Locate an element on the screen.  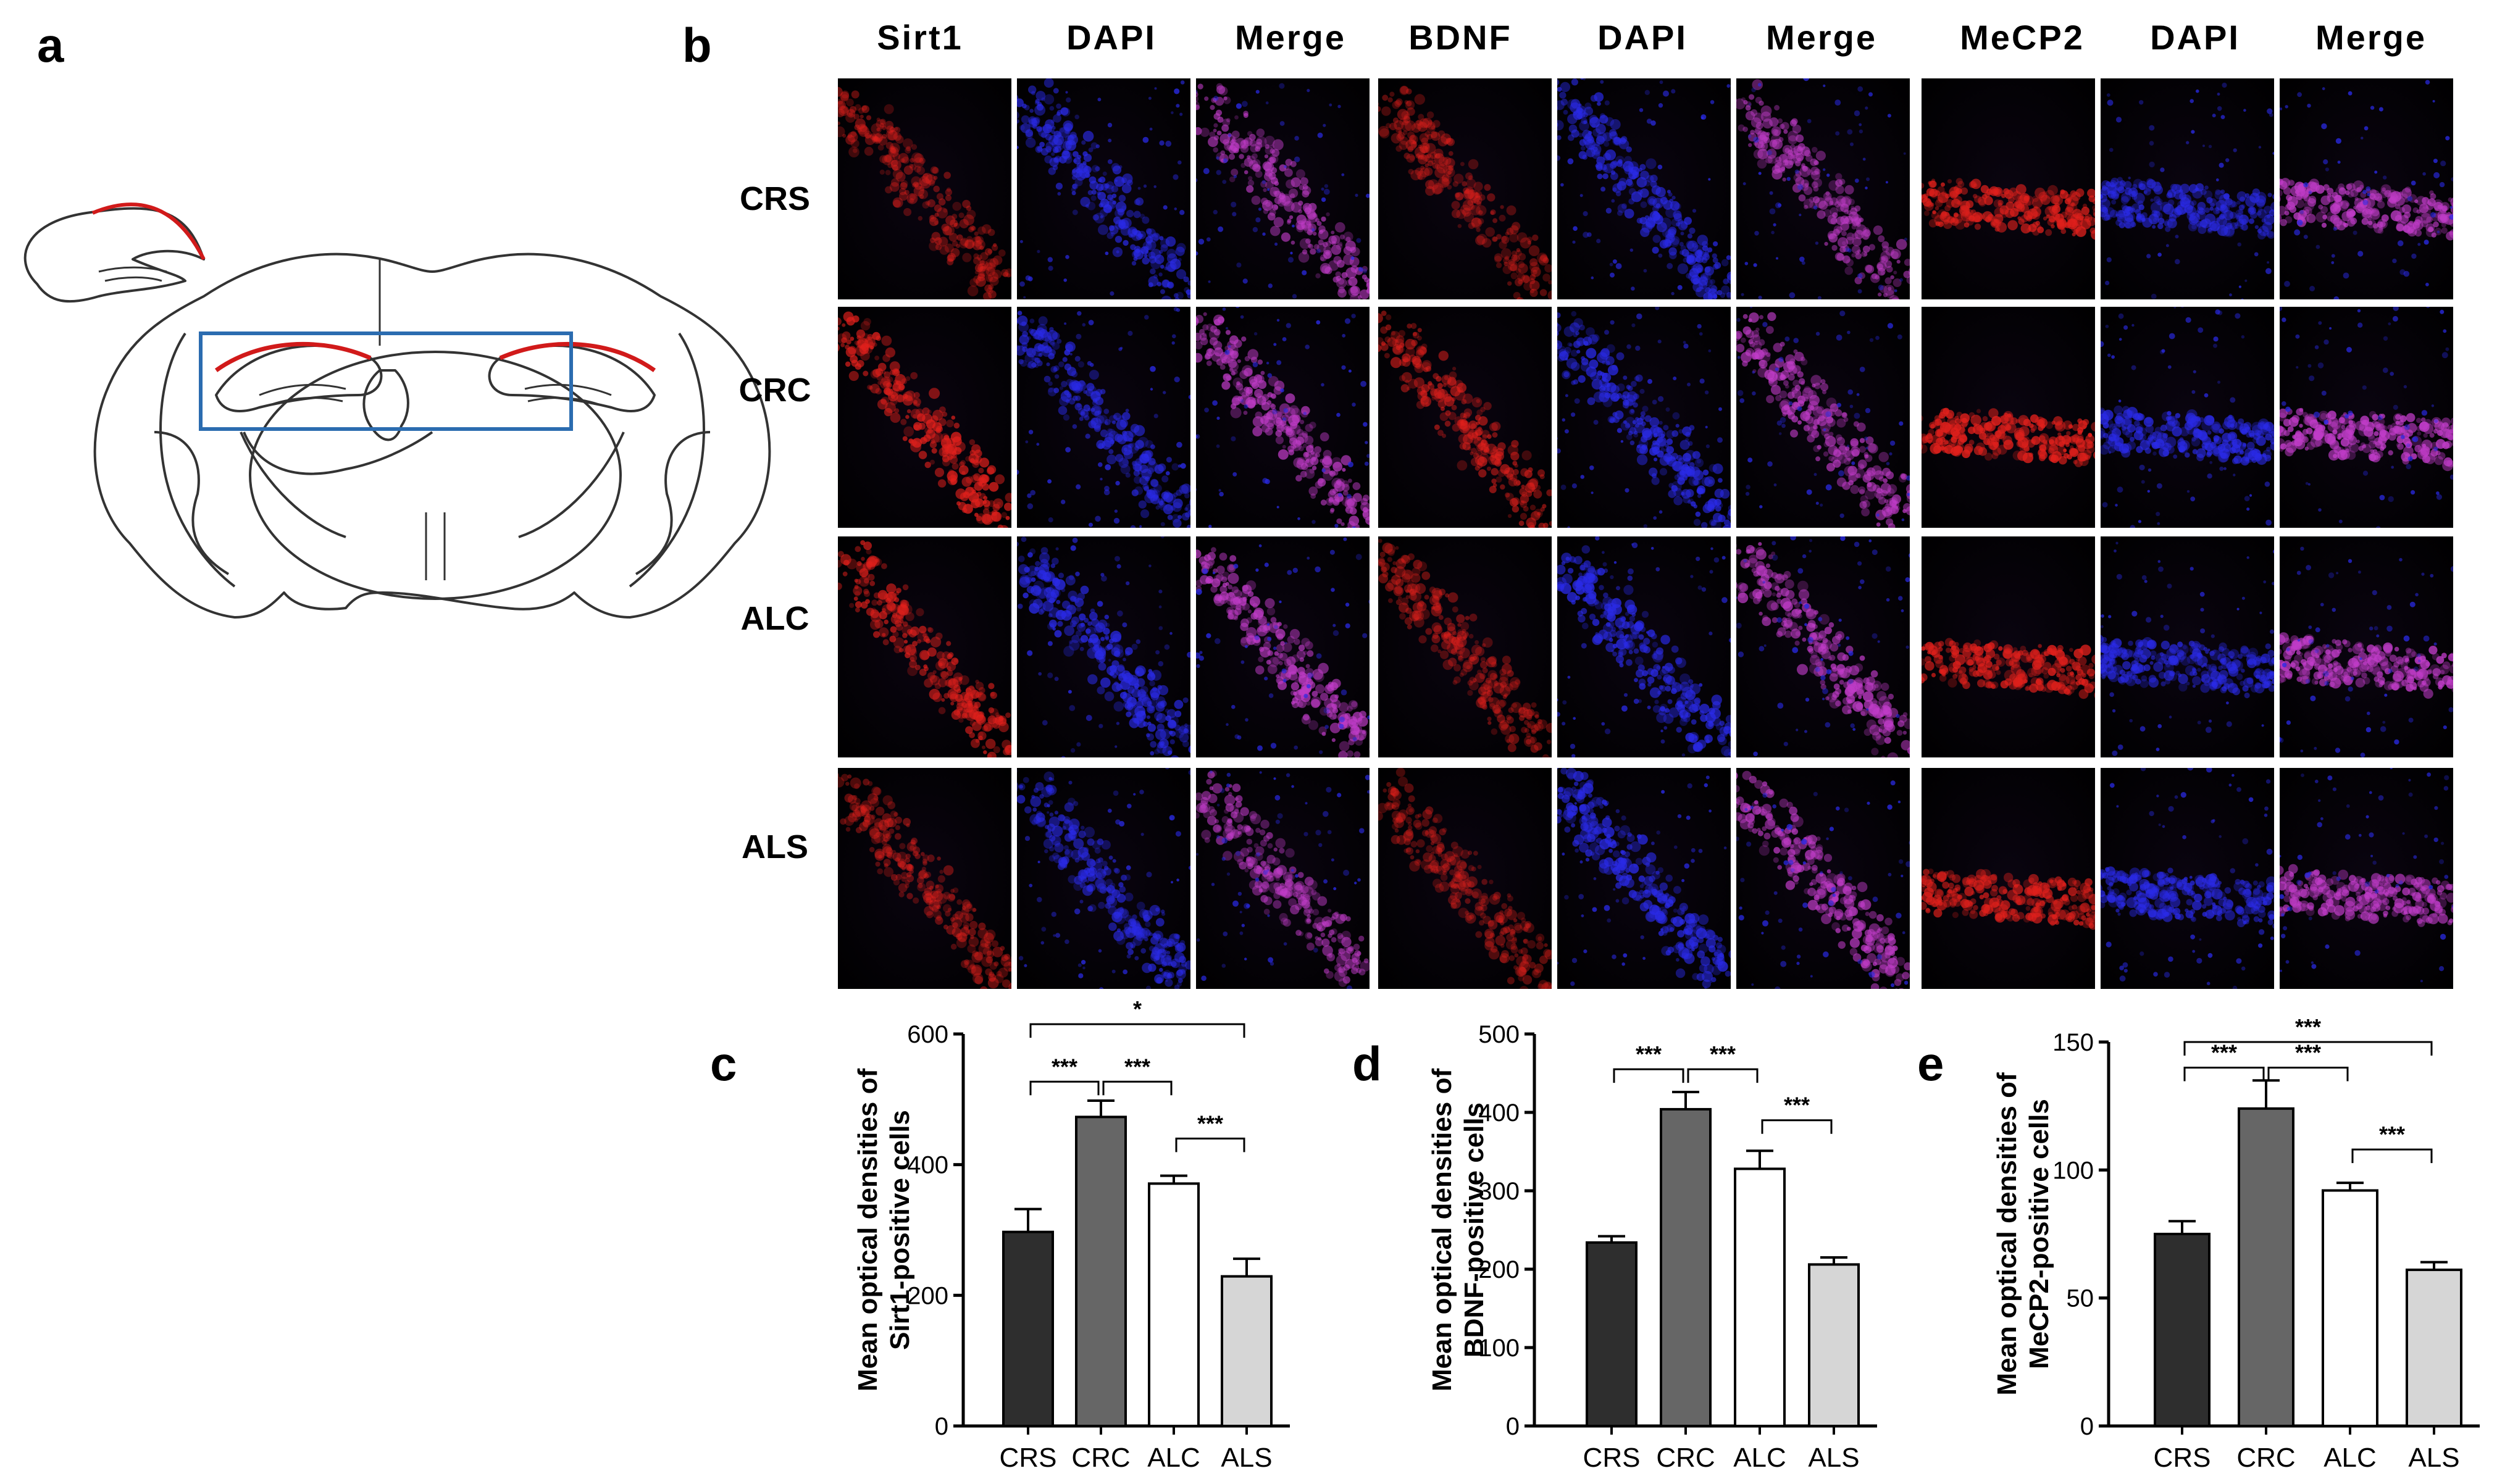
panel-a: a is located at coordinates (397, 318).